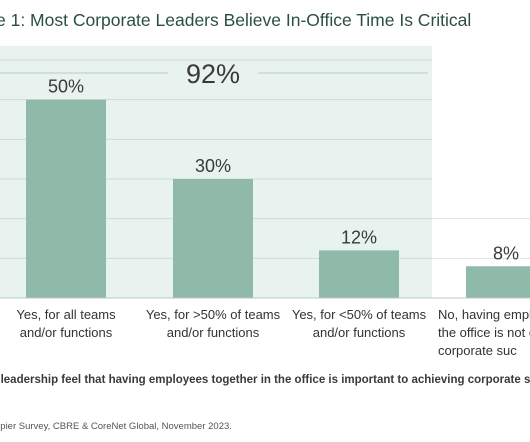 Image resolution: width=530 pixels, height=442 pixels. What do you see at coordinates (66, 314) in the screenshot?
I see `x-tick-label-line: Yes, for all teams` at bounding box center [66, 314].